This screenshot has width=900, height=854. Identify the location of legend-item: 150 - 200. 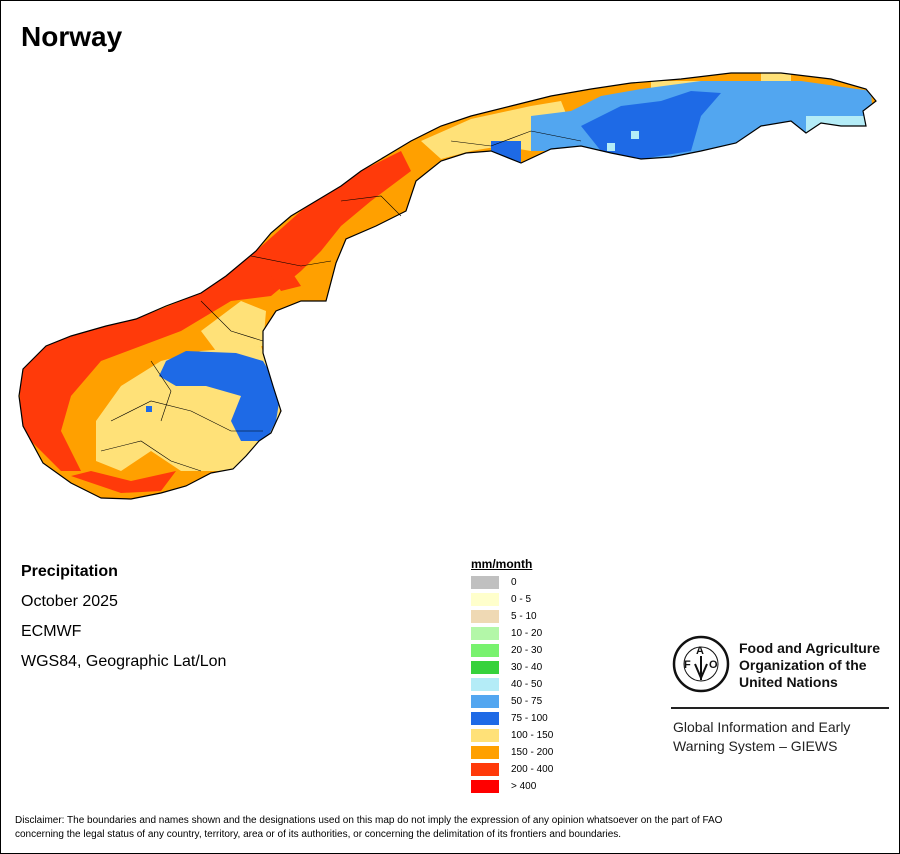
(512, 752).